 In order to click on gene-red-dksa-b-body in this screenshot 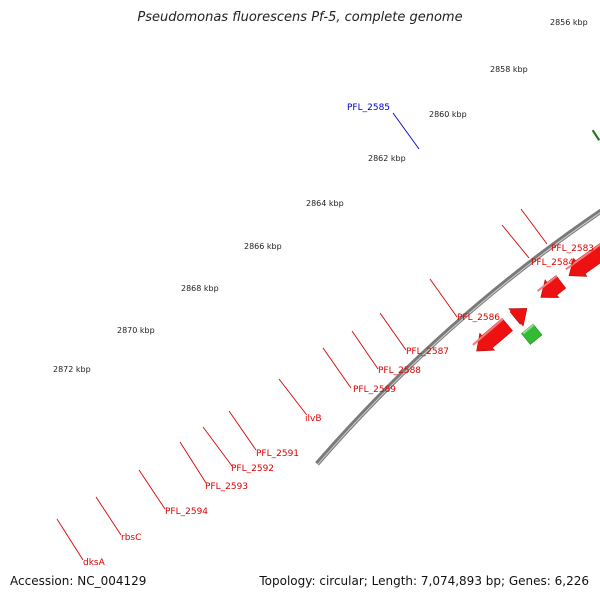, I will do `click(494, 334)`.